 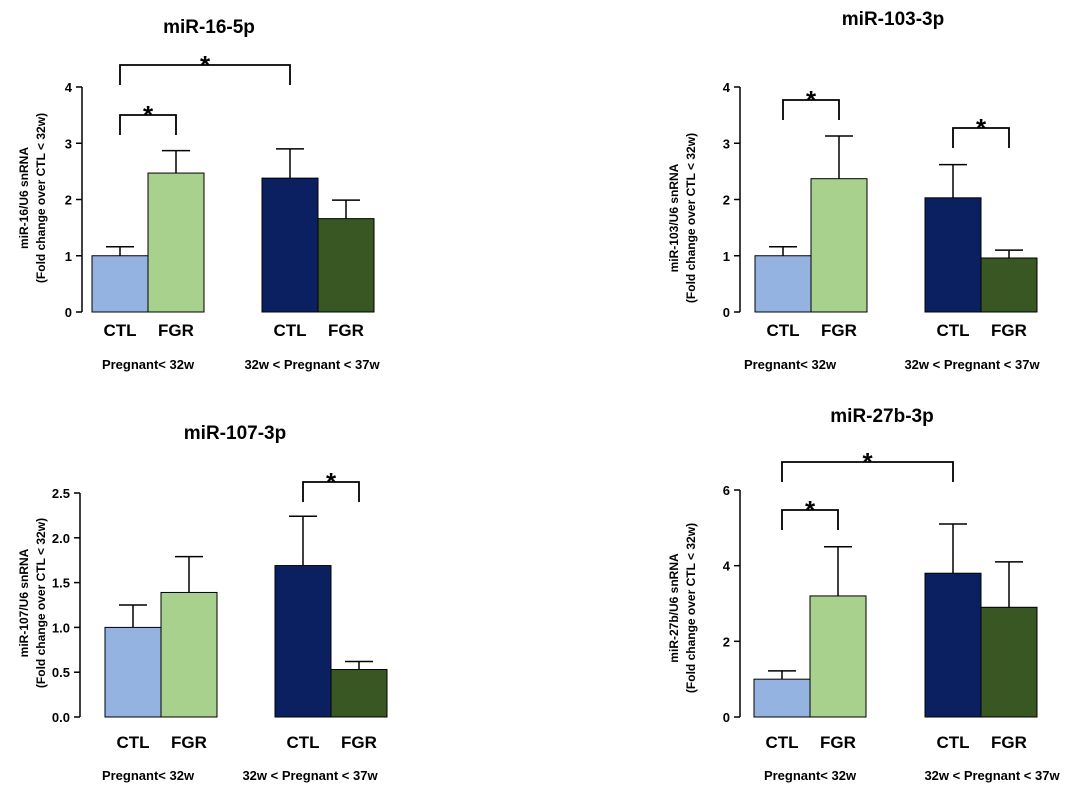 What do you see at coordinates (24, 198) in the screenshot?
I see `y-axis-label: miR-16/U6 snRNA` at bounding box center [24, 198].